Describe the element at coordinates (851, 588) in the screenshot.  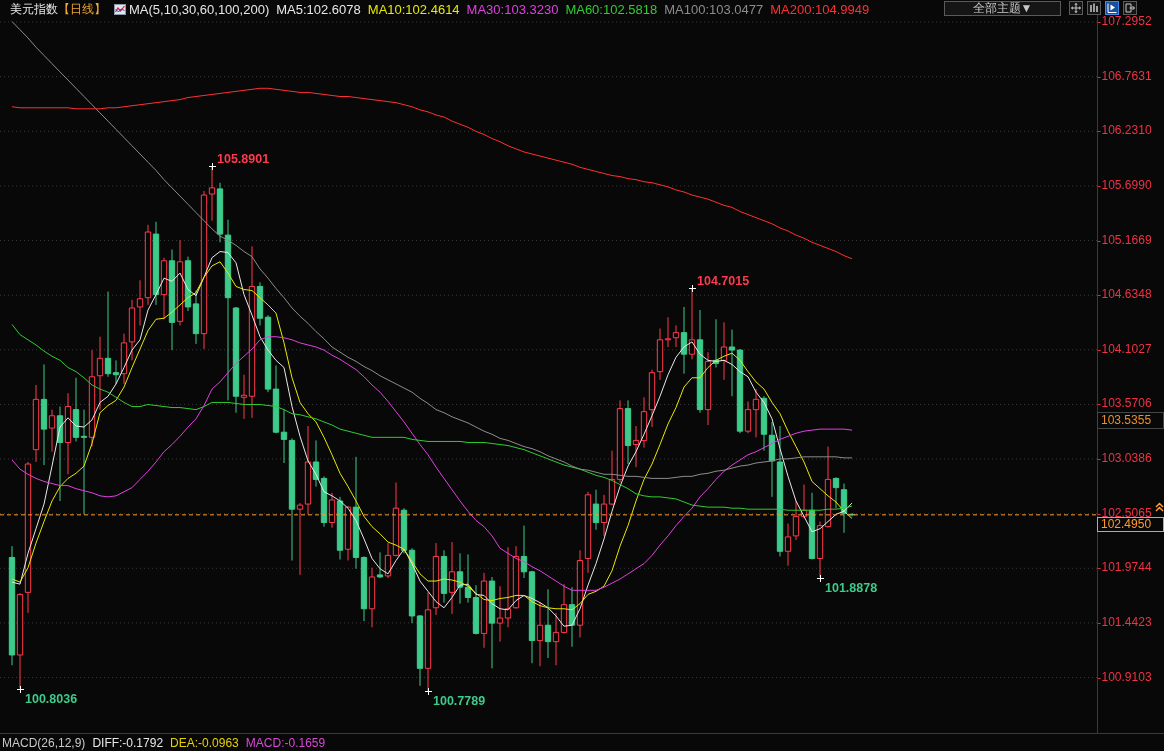
I see `annotation: 101.8878` at that location.